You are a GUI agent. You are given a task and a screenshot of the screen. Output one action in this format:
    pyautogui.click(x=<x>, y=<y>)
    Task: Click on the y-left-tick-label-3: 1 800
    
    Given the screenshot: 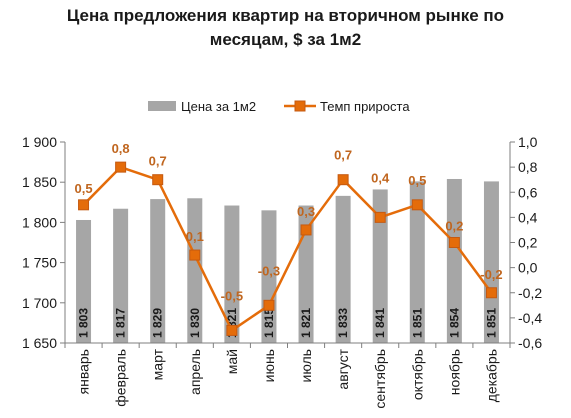 What is the action you would take?
    pyautogui.click(x=39, y=222)
    